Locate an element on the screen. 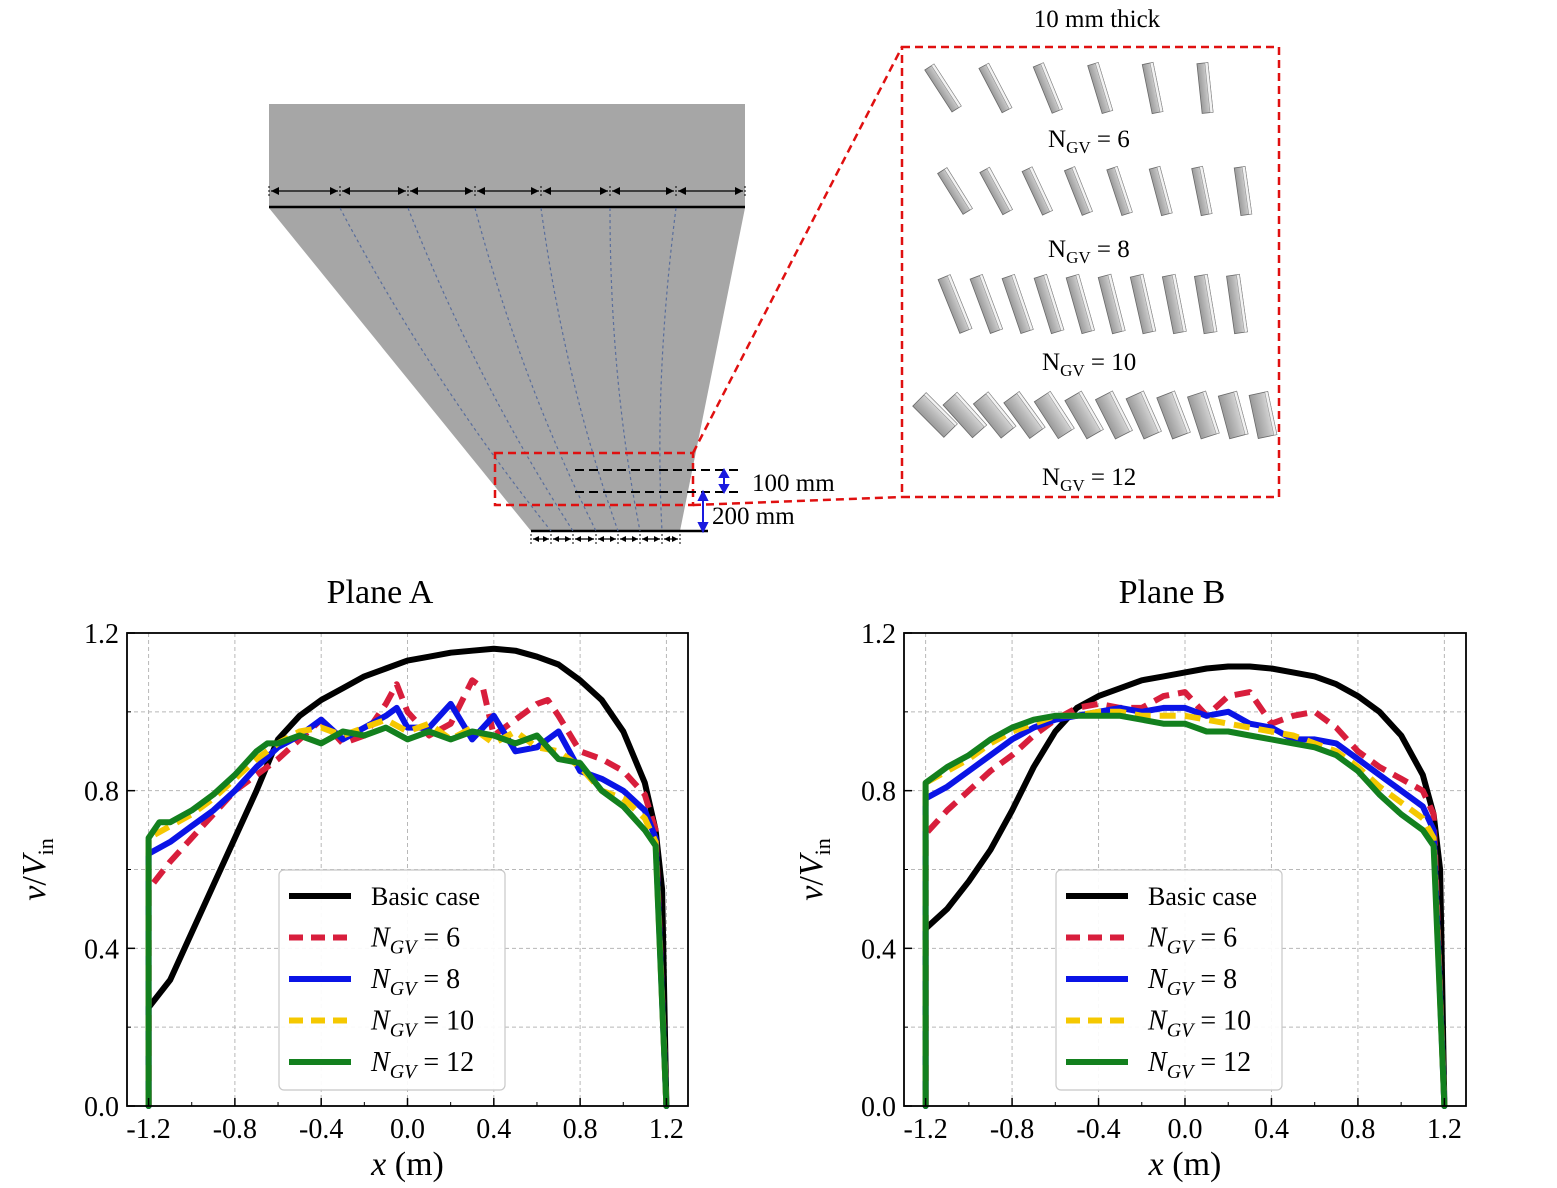 This screenshot has height=1188, width=1557. vane-rows is located at coordinates (1095, 250).